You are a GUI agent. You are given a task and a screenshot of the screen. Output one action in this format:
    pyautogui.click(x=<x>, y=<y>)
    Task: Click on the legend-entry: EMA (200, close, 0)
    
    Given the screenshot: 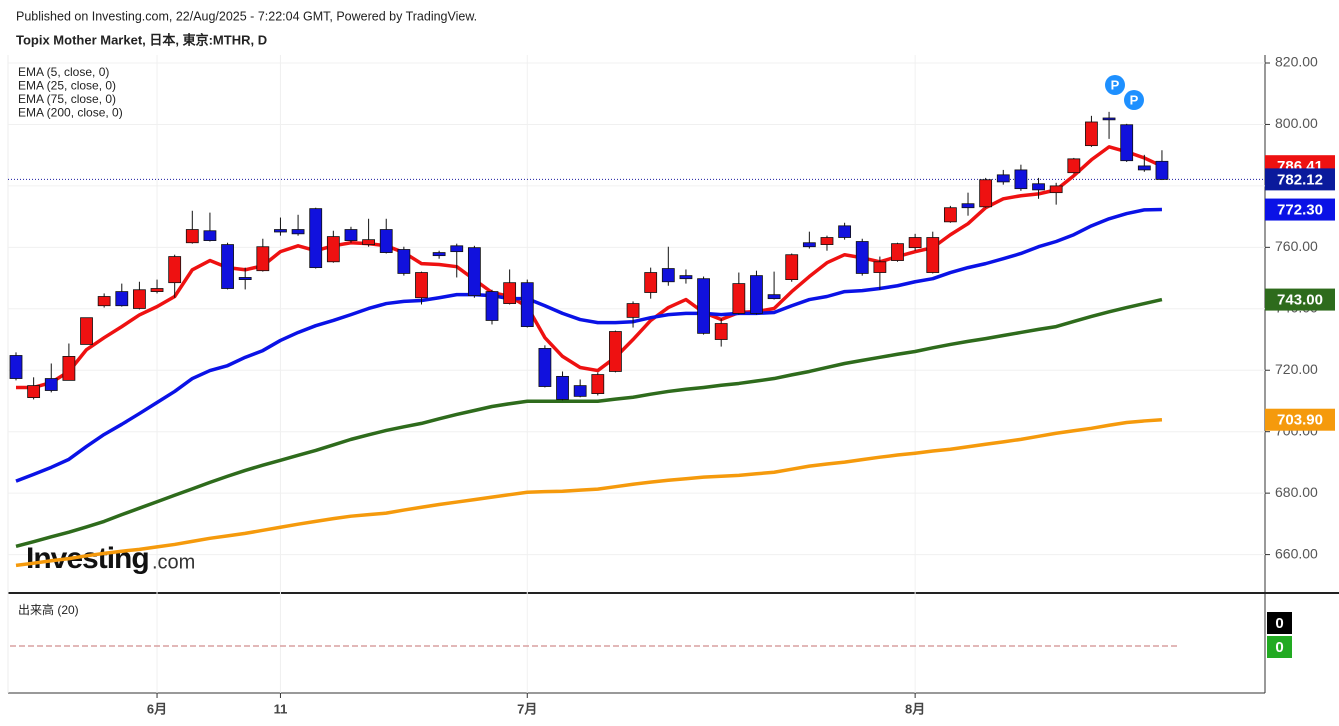 What is the action you would take?
    pyautogui.click(x=70, y=113)
    